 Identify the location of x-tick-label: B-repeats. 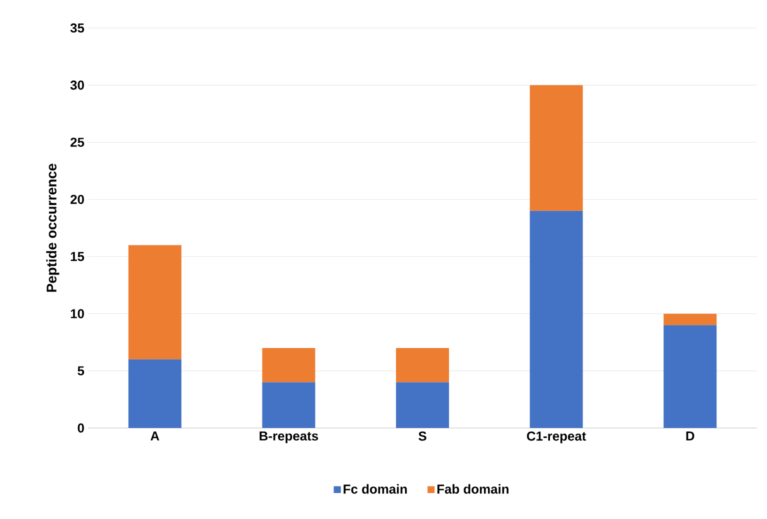
(289, 438).